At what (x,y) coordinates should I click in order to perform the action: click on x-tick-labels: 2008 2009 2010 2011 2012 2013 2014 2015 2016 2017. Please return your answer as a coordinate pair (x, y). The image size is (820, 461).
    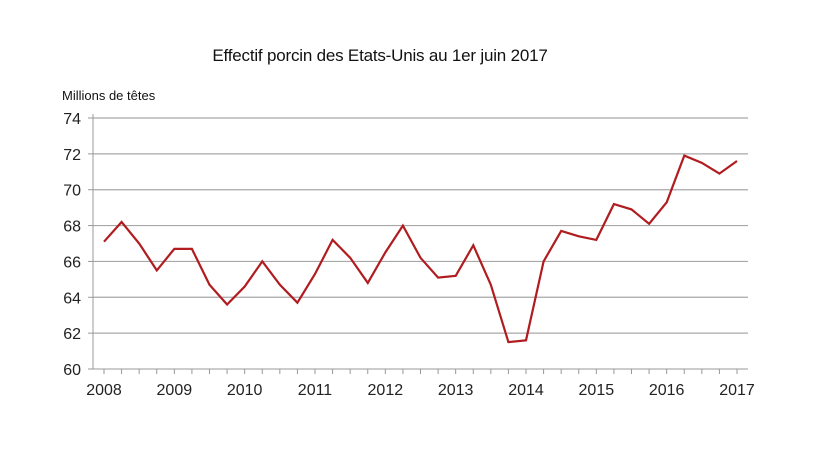
    Looking at the image, I should click on (420, 390).